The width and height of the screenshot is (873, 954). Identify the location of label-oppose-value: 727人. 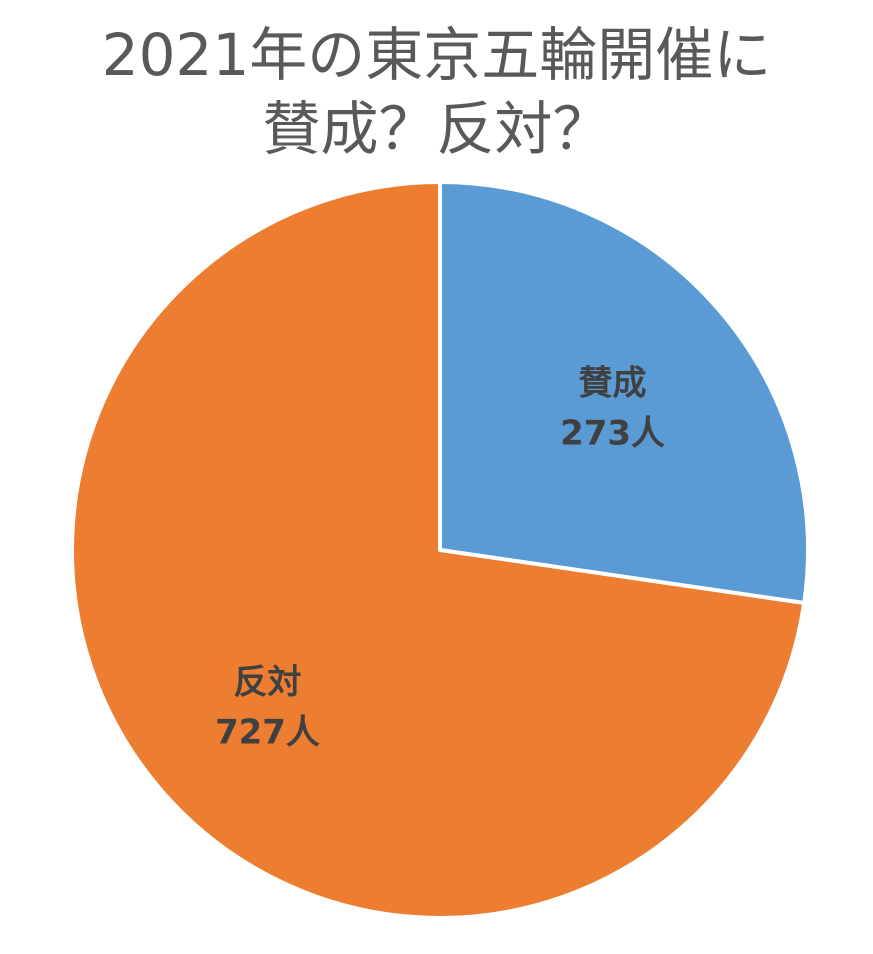
(267, 732).